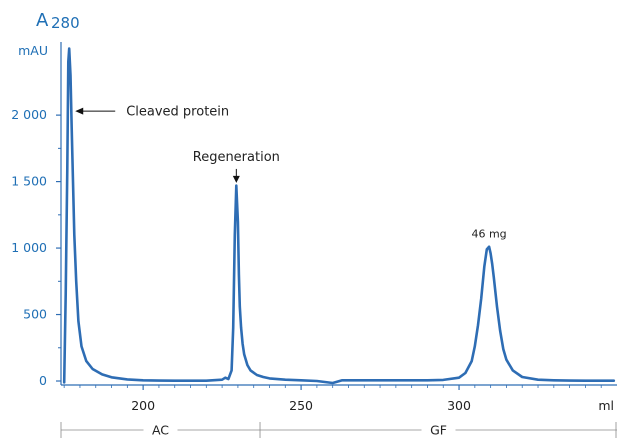 This screenshot has width=622, height=443. Describe the element at coordinates (332, 399) in the screenshot. I see `x-axis-ticks: 200 250 300` at that location.